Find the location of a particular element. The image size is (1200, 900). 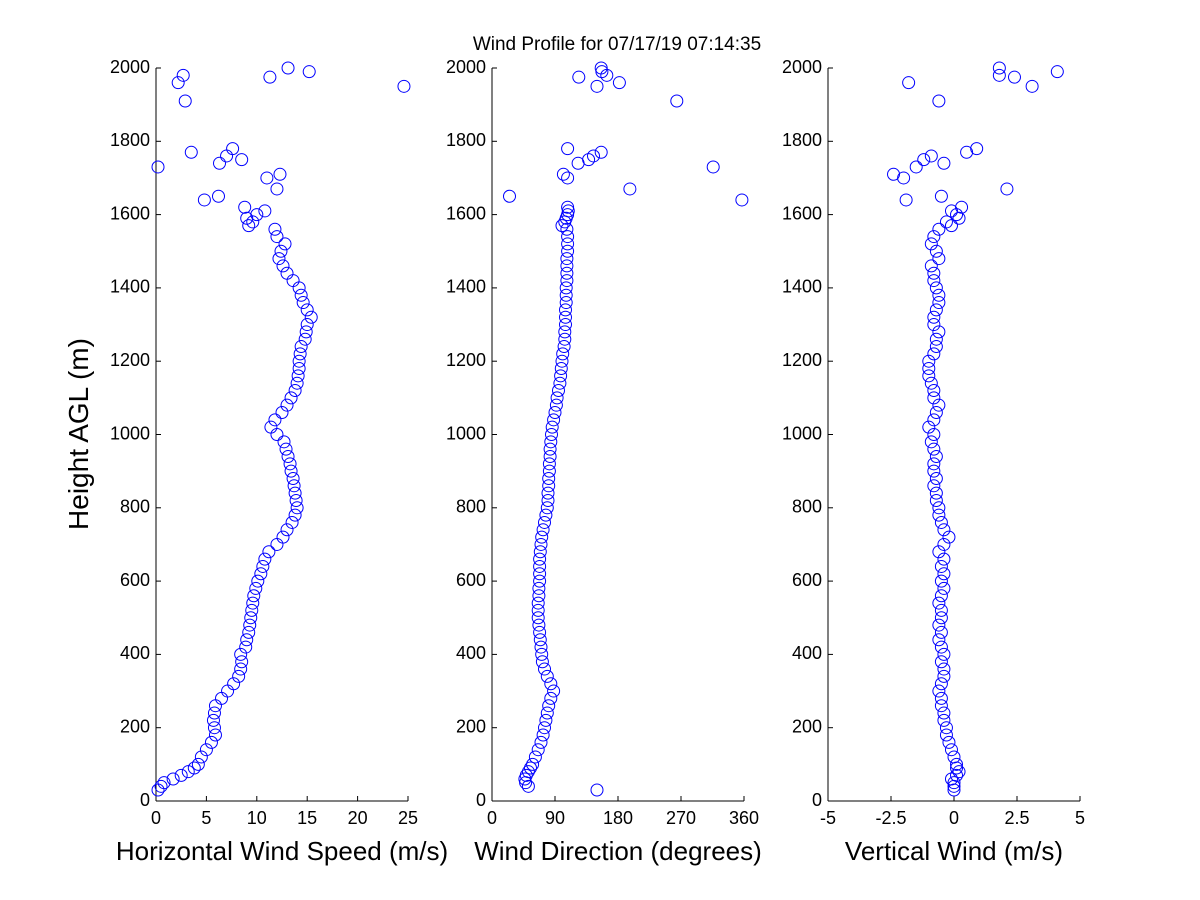

y-tick-label: 400 is located at coordinates (471, 653).